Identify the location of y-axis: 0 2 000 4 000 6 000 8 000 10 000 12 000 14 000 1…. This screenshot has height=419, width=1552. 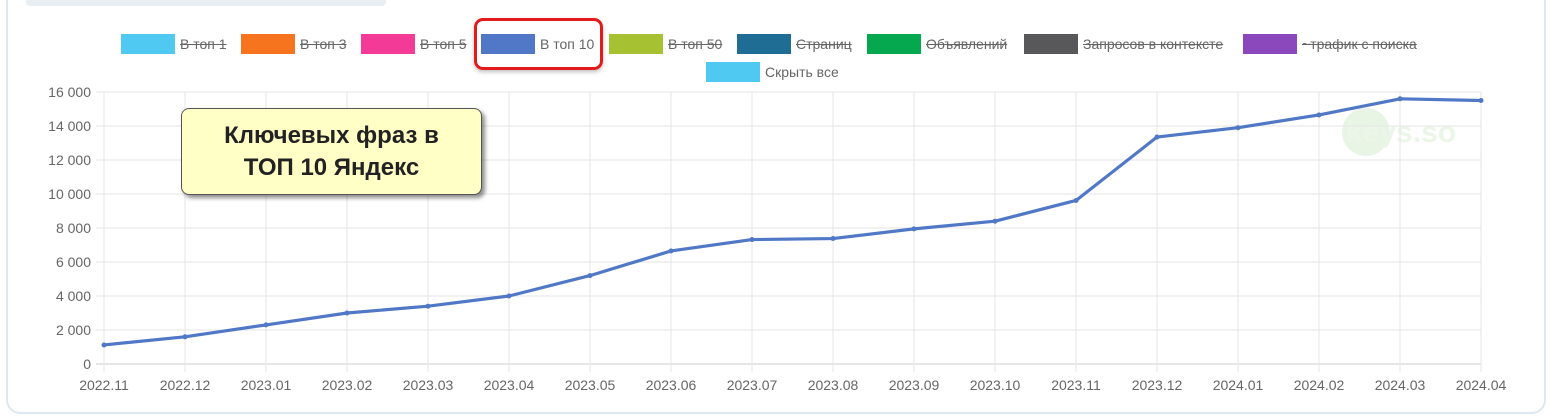
(69, 228).